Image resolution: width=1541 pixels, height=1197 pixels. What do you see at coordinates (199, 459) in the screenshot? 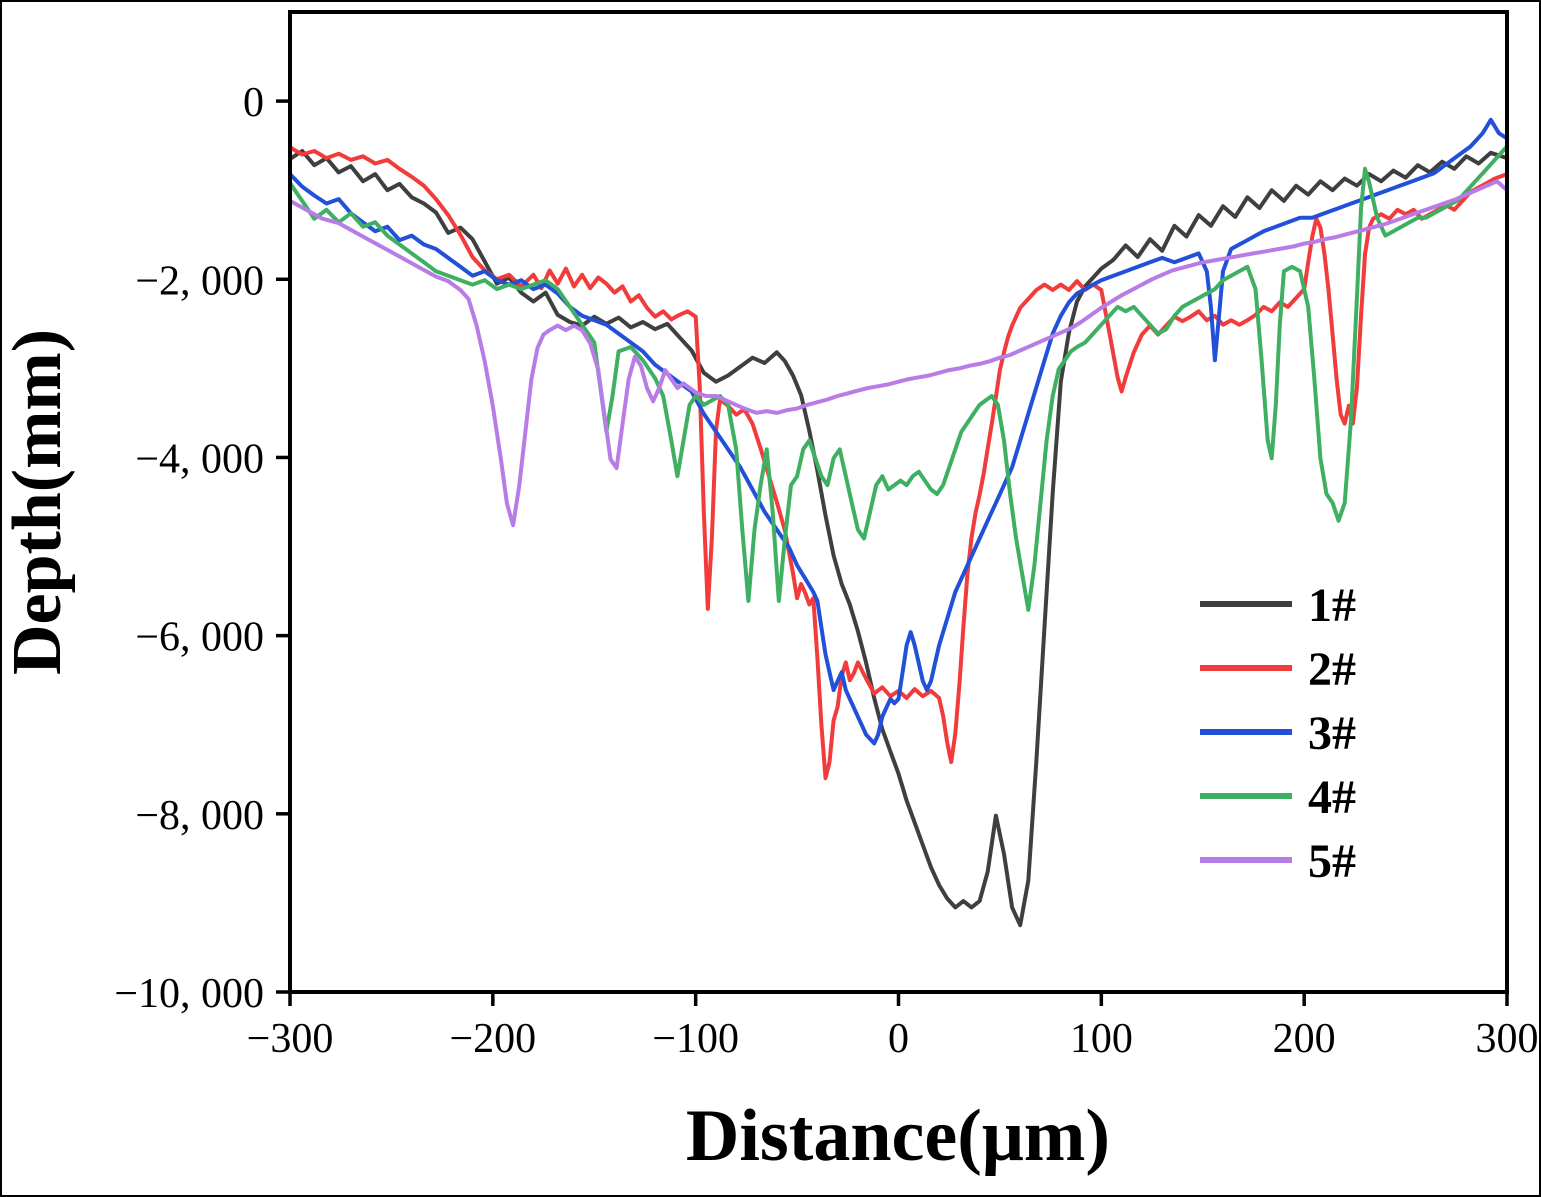
I see `y-tick-label: −4, 000` at bounding box center [199, 459].